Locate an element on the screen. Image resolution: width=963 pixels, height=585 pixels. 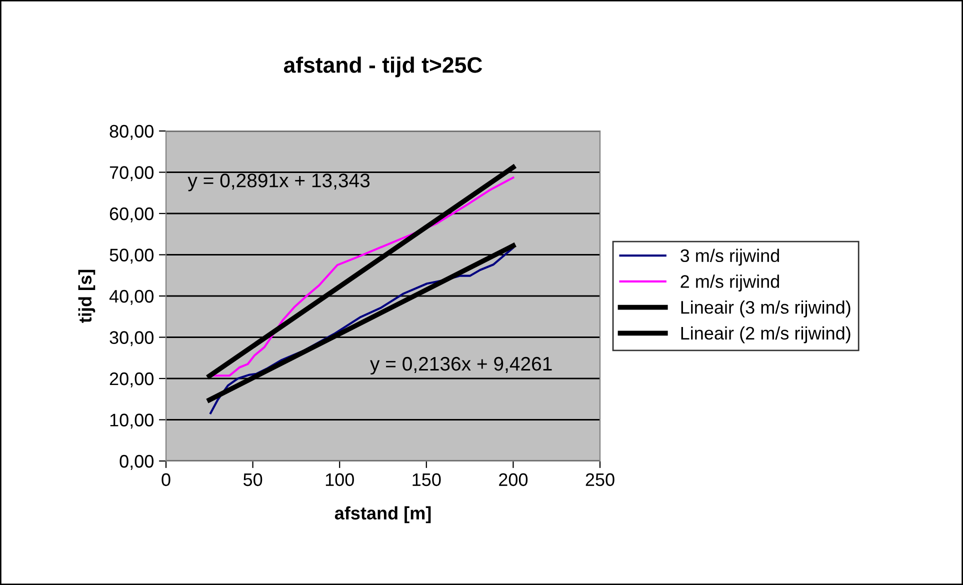
y-tick-label: 20,00 is located at coordinates (132, 380).